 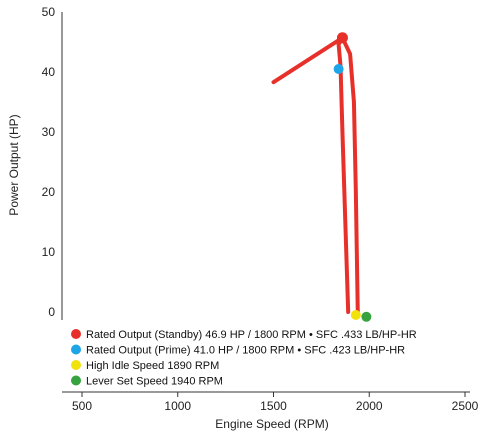 I want to click on curve-series, so click(x=315, y=174).